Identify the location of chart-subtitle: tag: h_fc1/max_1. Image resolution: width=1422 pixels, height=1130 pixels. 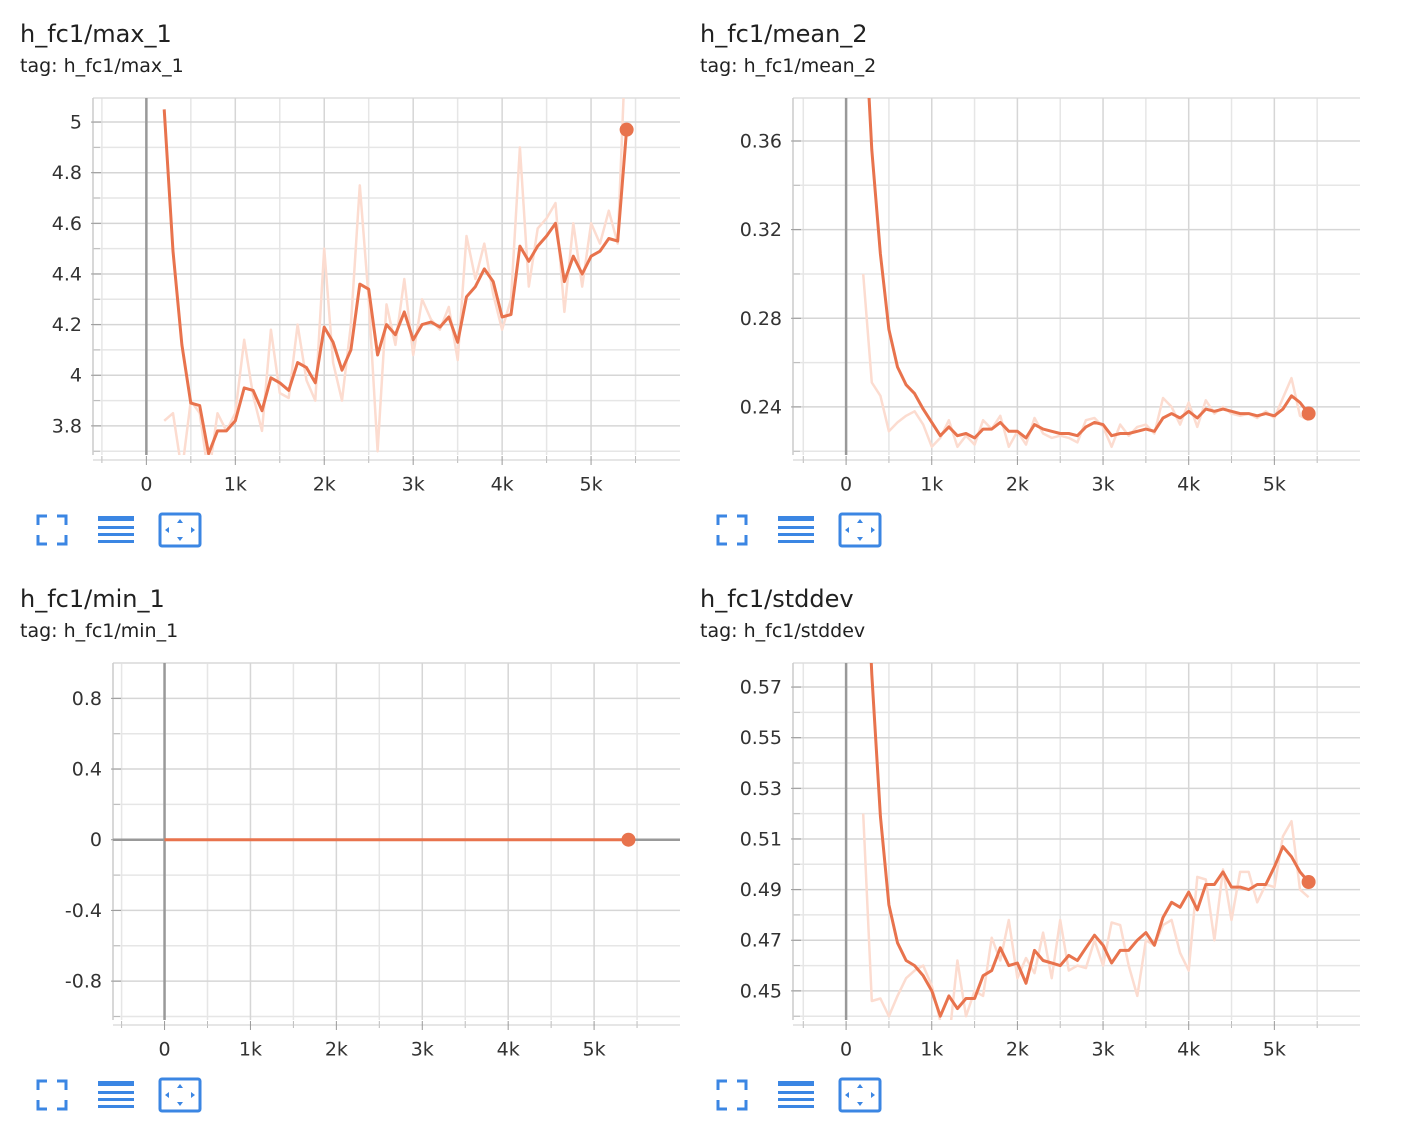
(102, 66).